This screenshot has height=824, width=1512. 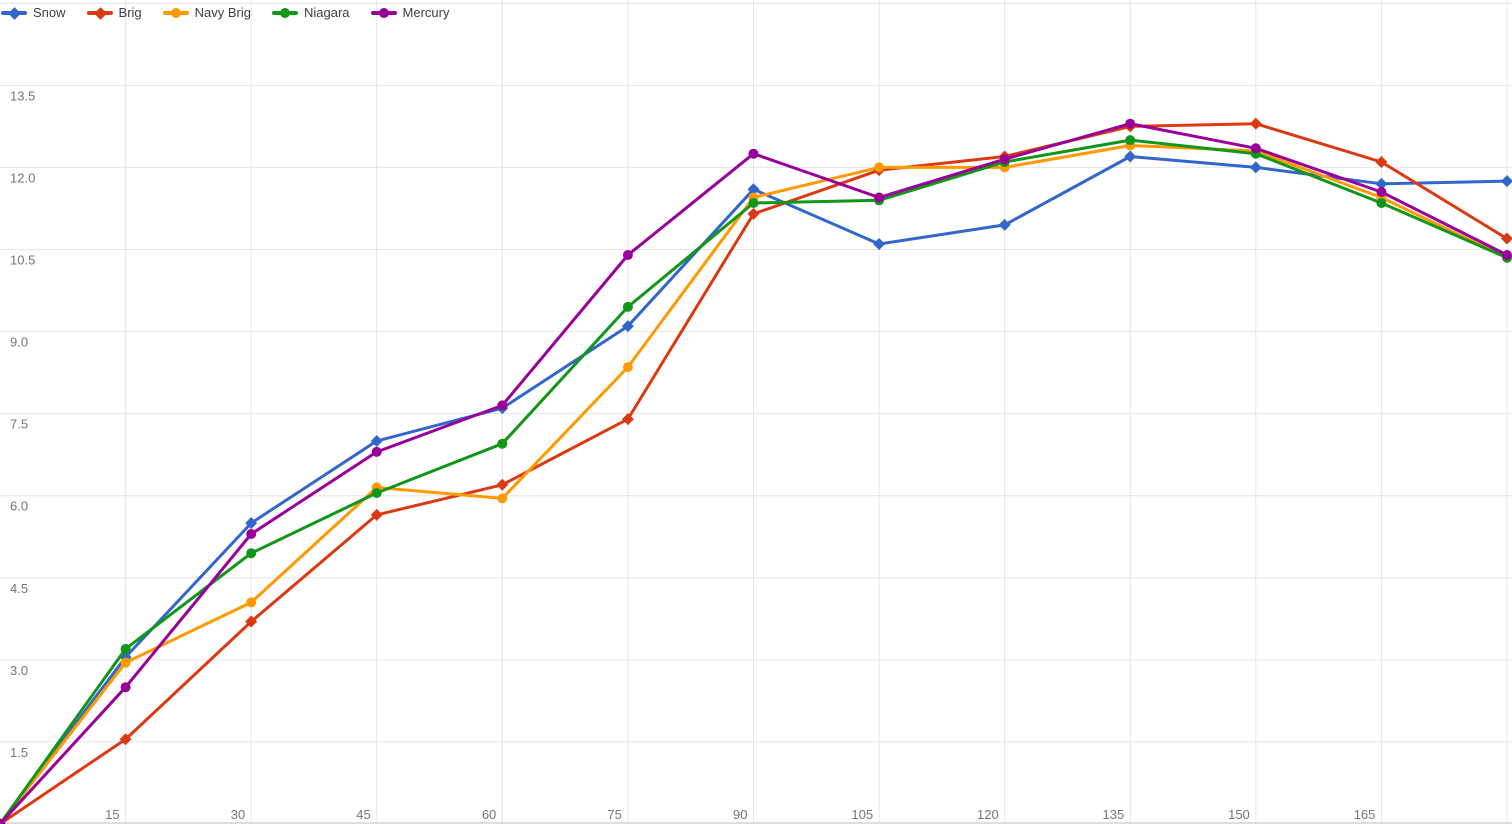 What do you see at coordinates (19, 342) in the screenshot?
I see `y-tick-label: 9.0` at bounding box center [19, 342].